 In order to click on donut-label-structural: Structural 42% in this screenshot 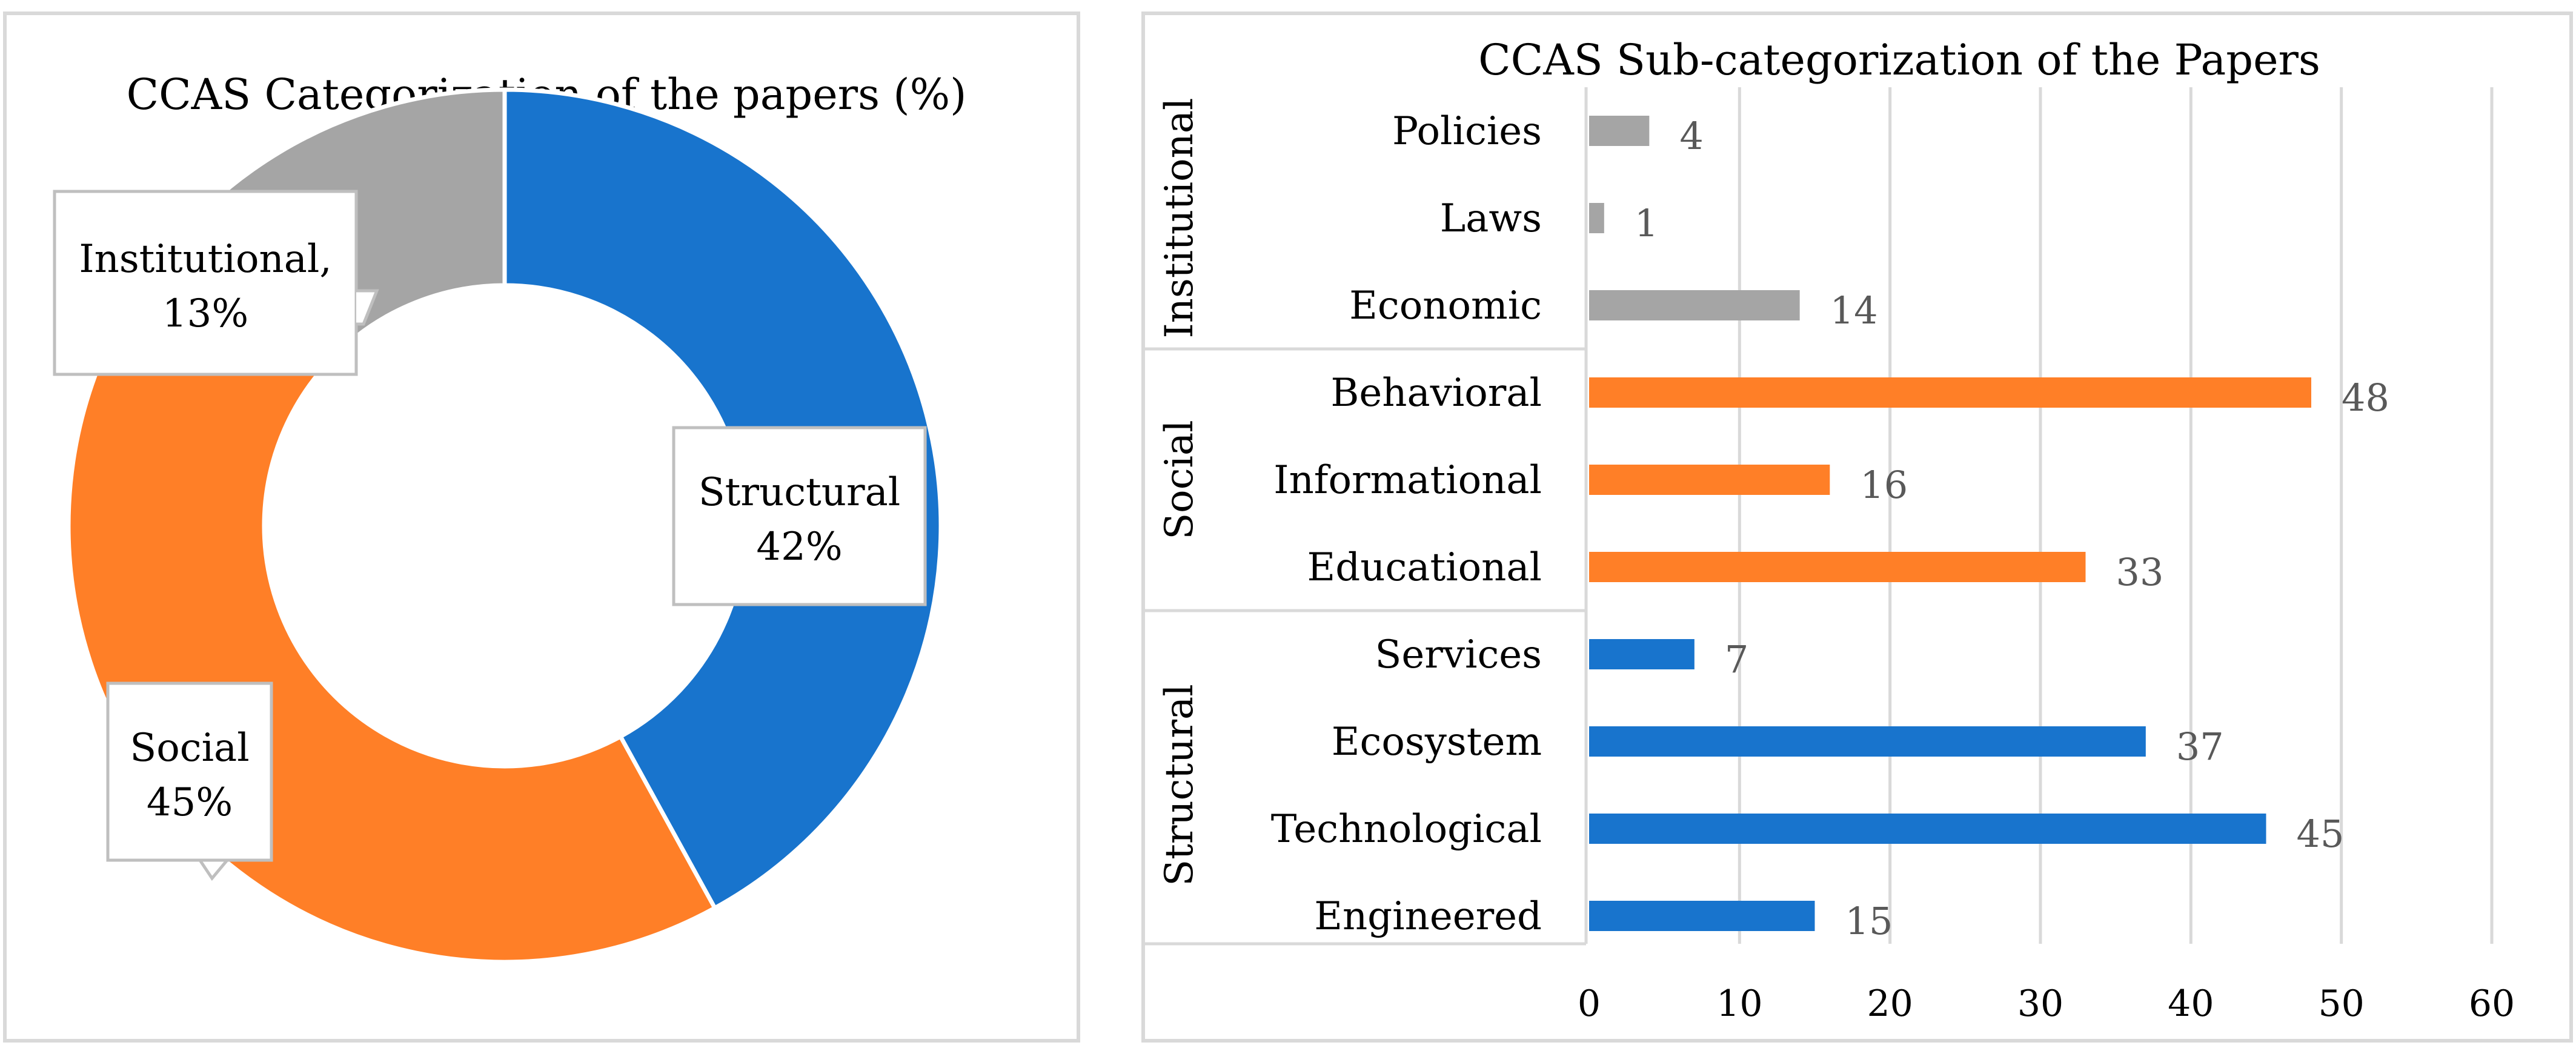, I will do `click(799, 516)`.